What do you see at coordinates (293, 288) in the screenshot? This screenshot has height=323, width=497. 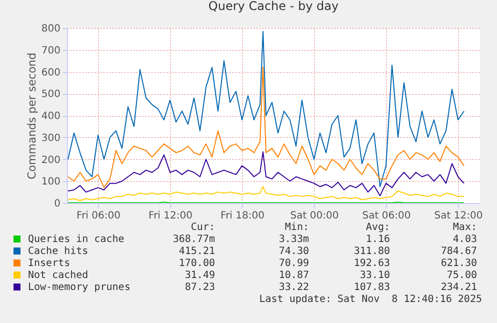 I see `text: 33.22` at bounding box center [293, 288].